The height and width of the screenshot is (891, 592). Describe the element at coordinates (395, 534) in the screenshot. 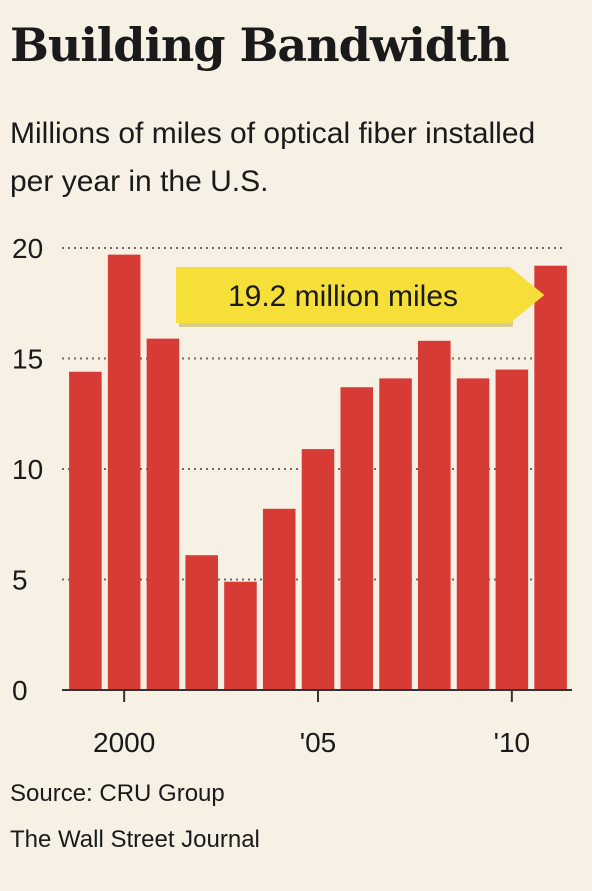

I see `bar-2007` at that location.